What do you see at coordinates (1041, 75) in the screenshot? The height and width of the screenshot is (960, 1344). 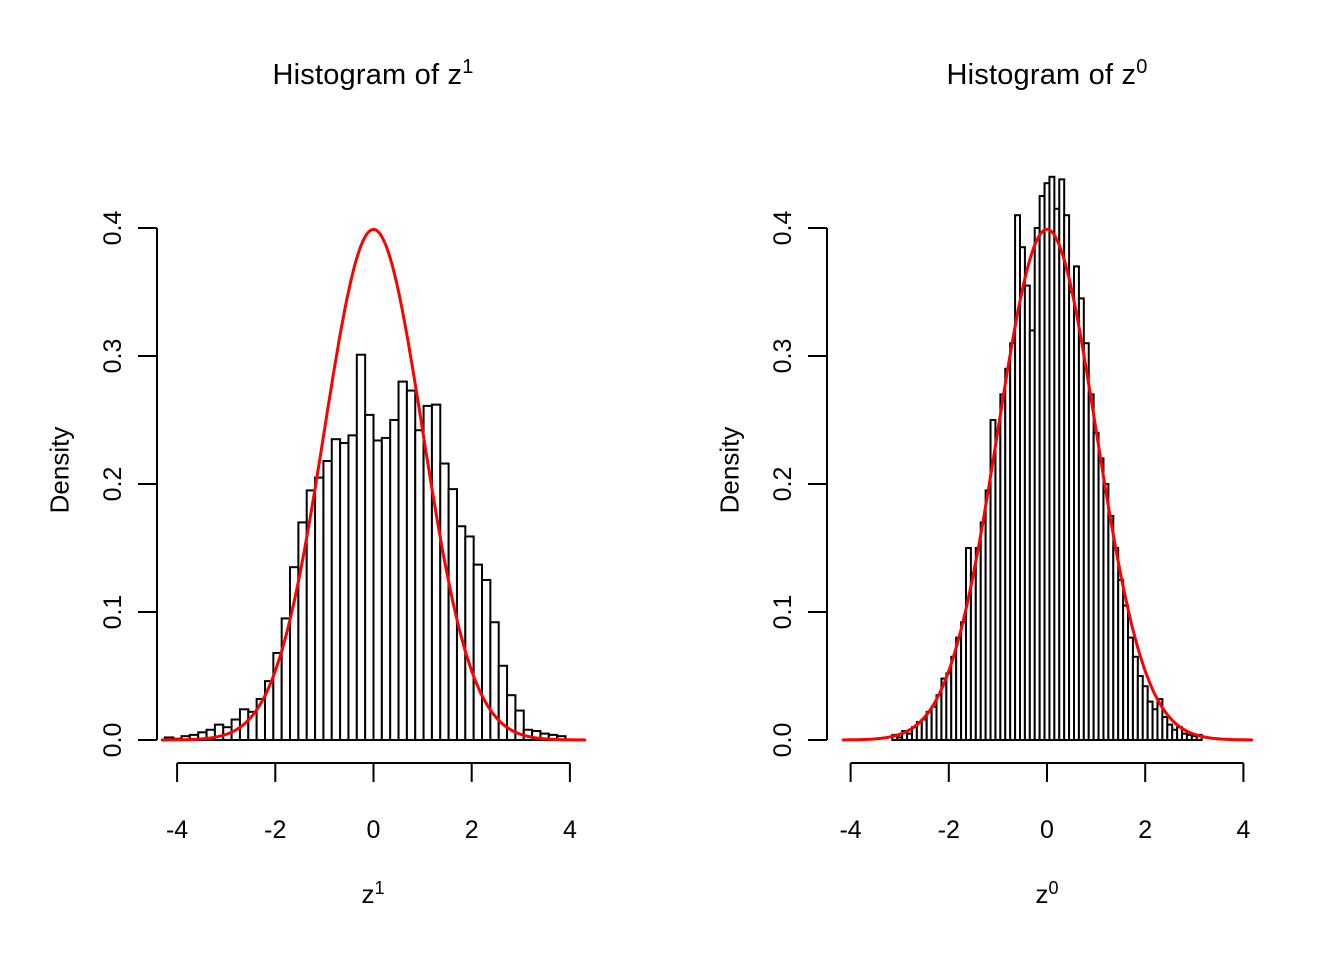 I see `plot2-title-text: Histogram of z` at bounding box center [1041, 75].